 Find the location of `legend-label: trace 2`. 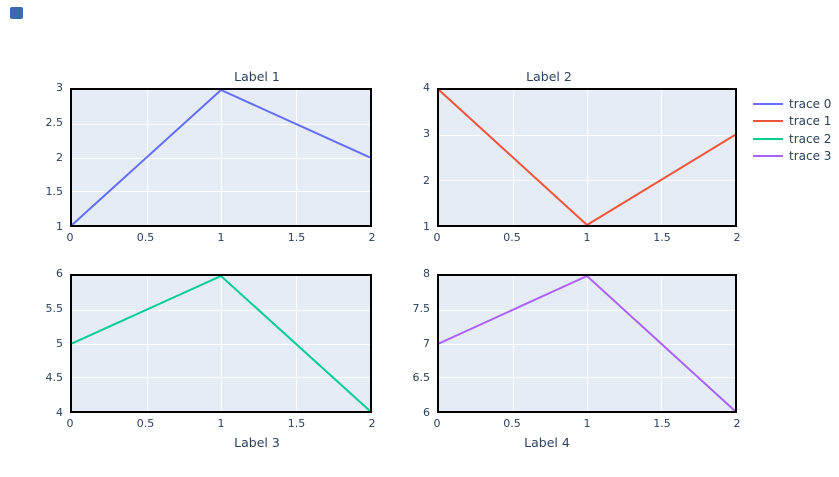

legend-label: trace 2 is located at coordinates (810, 138).